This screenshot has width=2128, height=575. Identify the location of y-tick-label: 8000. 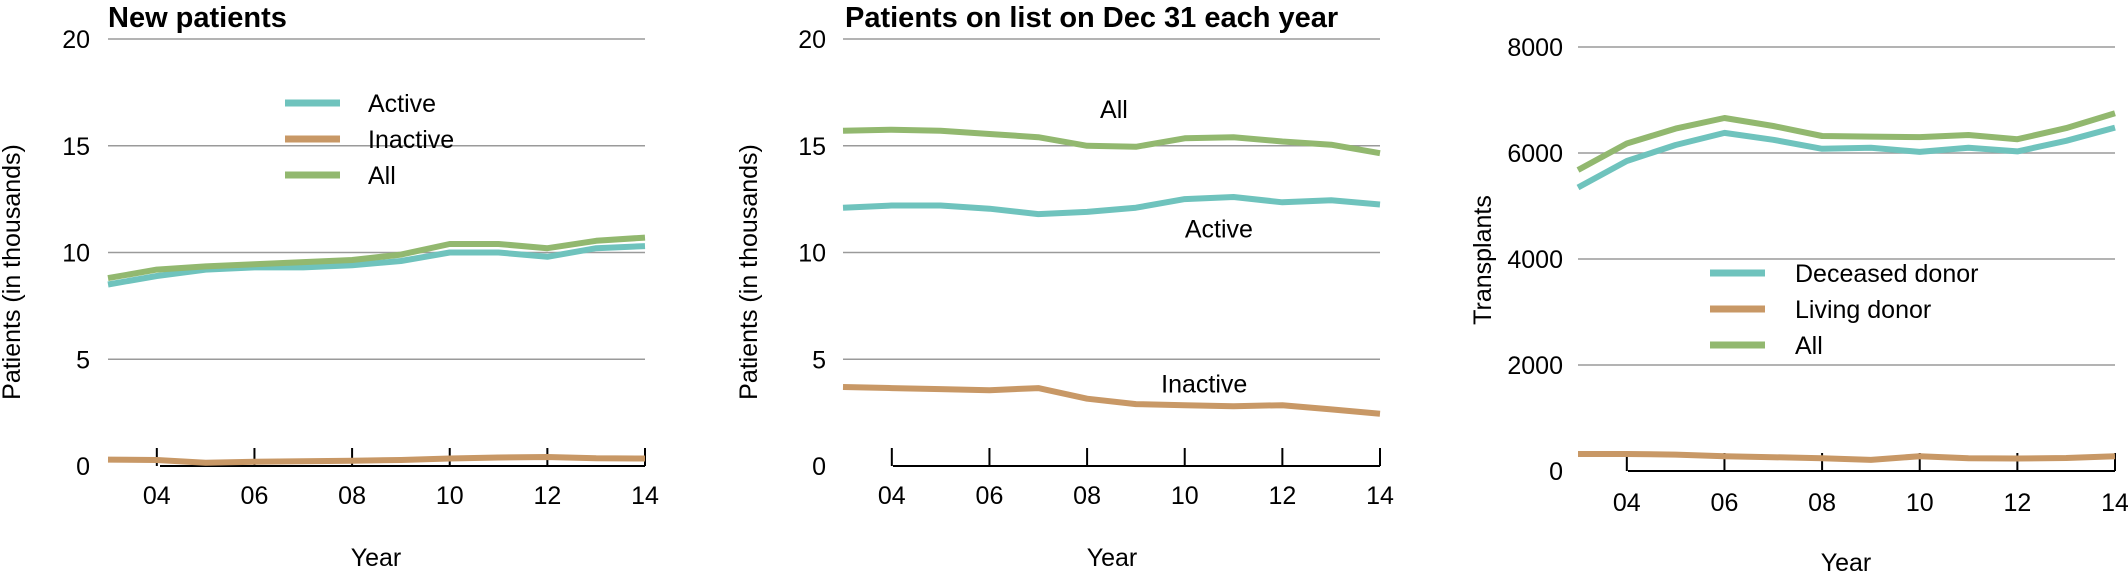
(1535, 48).